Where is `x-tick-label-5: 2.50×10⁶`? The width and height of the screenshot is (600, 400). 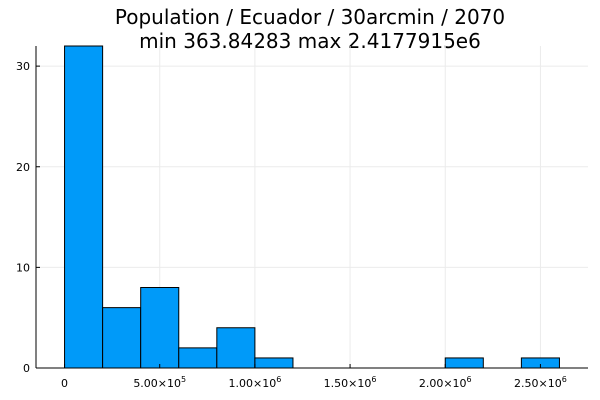
x-tick-label-5: 2.50×10⁶ is located at coordinates (540, 382).